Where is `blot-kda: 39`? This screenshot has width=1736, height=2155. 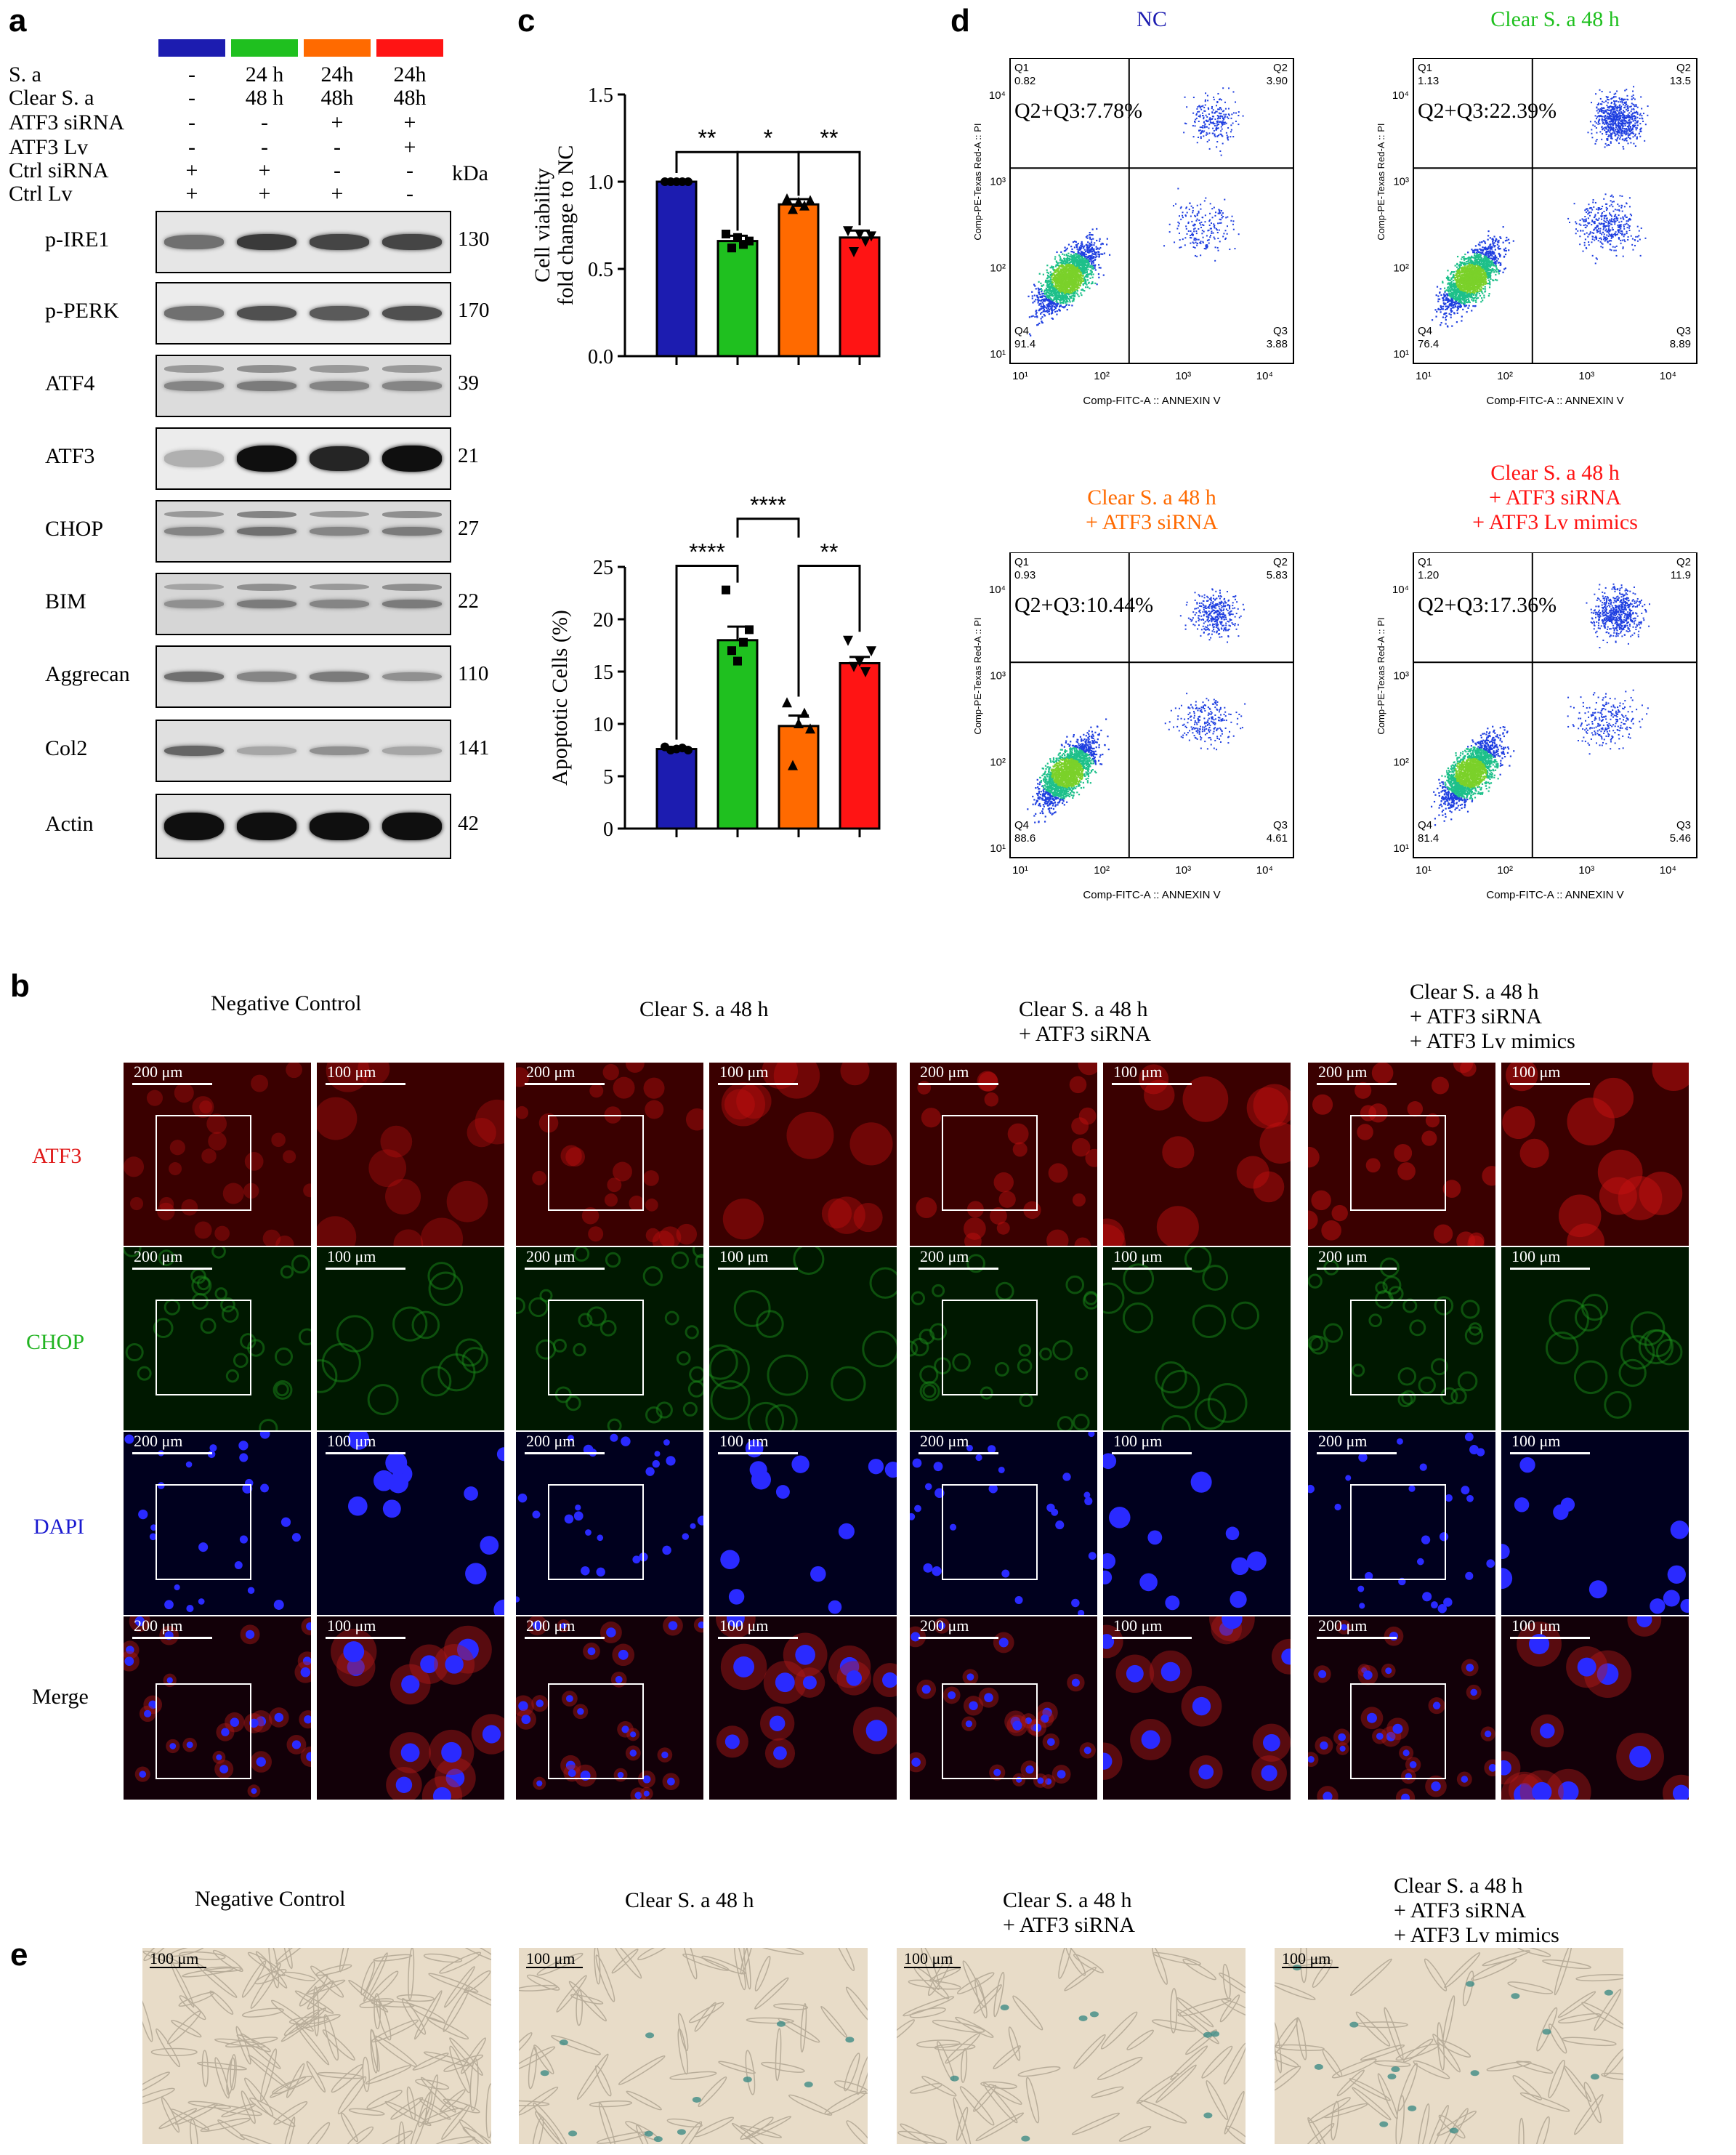 blot-kda: 39 is located at coordinates (468, 383).